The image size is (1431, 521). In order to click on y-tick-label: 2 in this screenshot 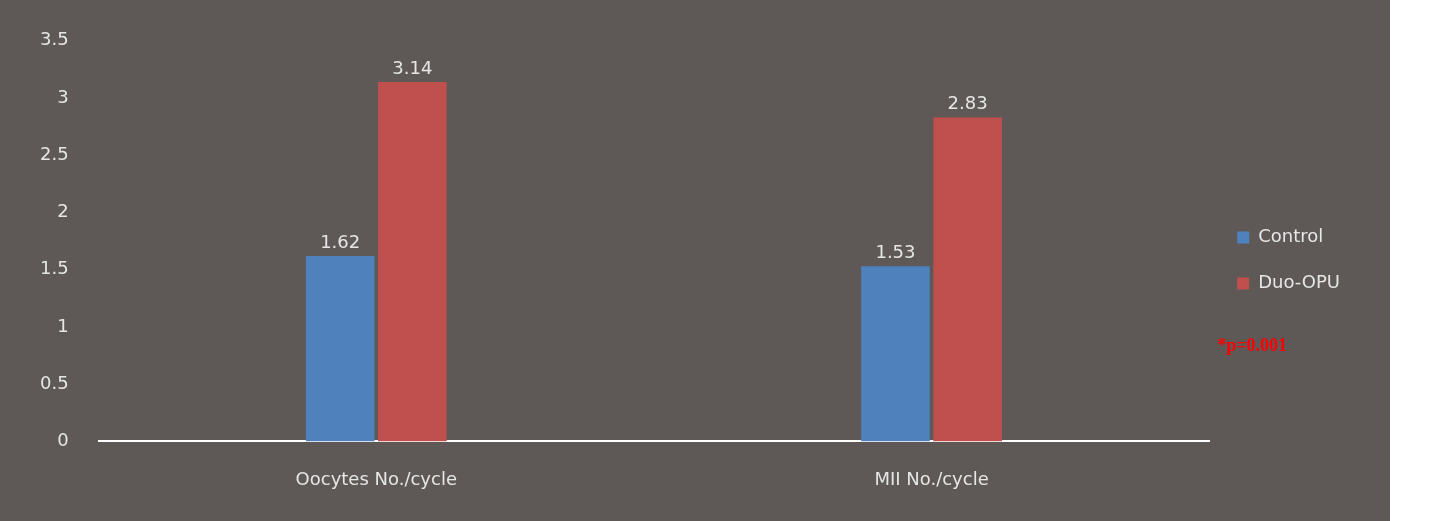, I will do `click(63, 211)`.